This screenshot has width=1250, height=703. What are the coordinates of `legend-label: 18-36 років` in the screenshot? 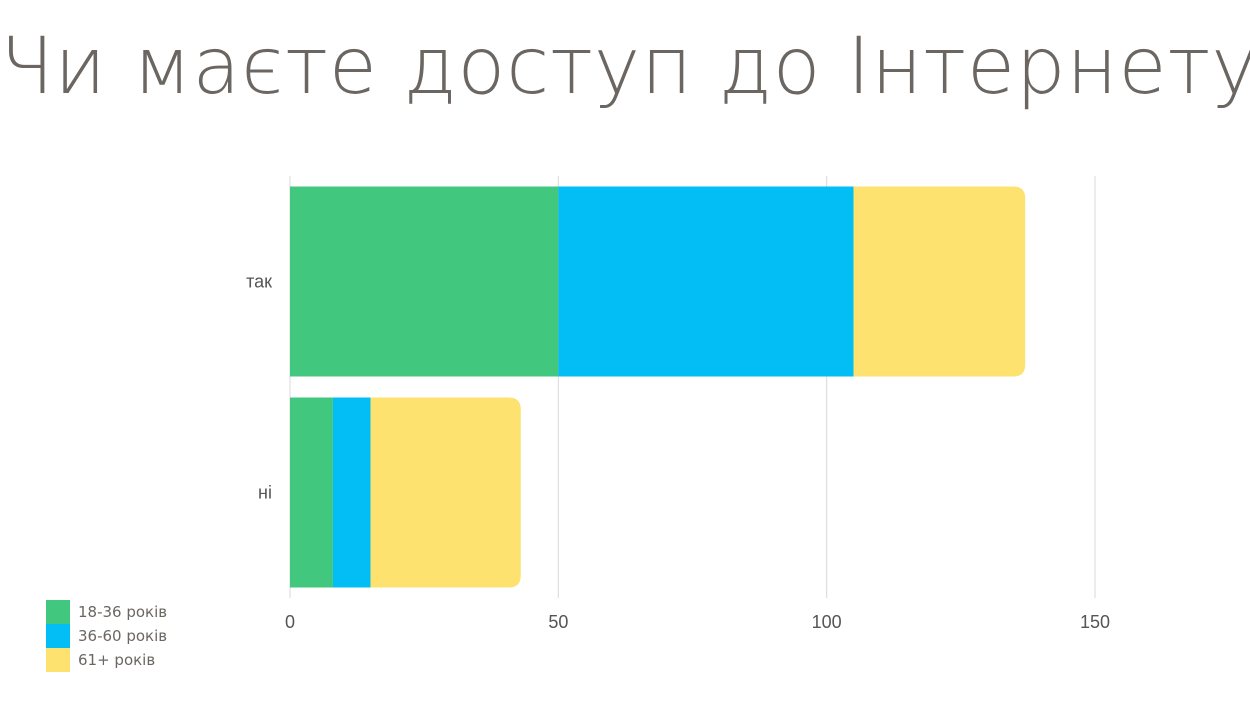 It's located at (123, 612).